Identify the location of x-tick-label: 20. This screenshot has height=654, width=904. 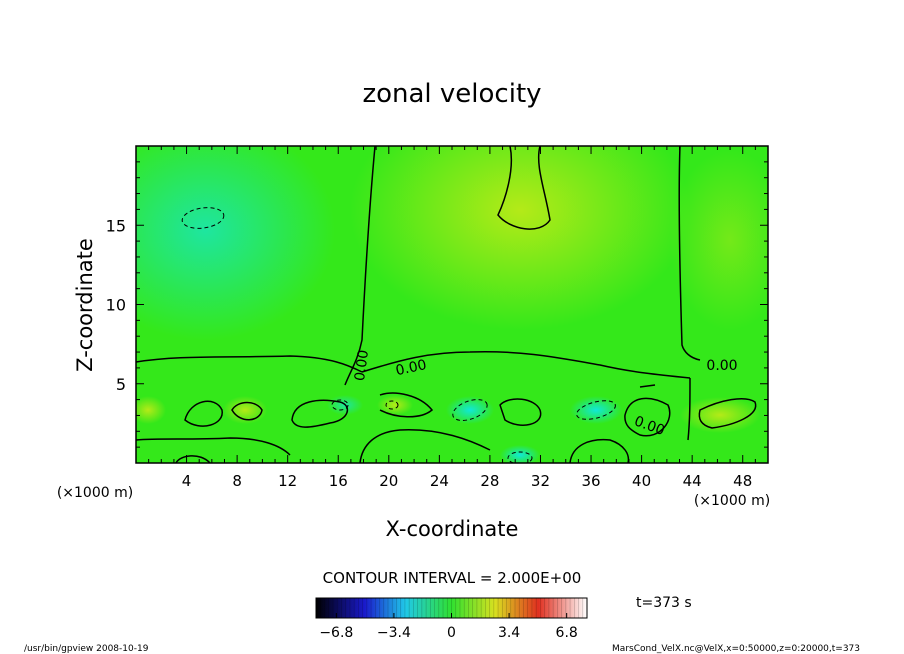
(388, 481).